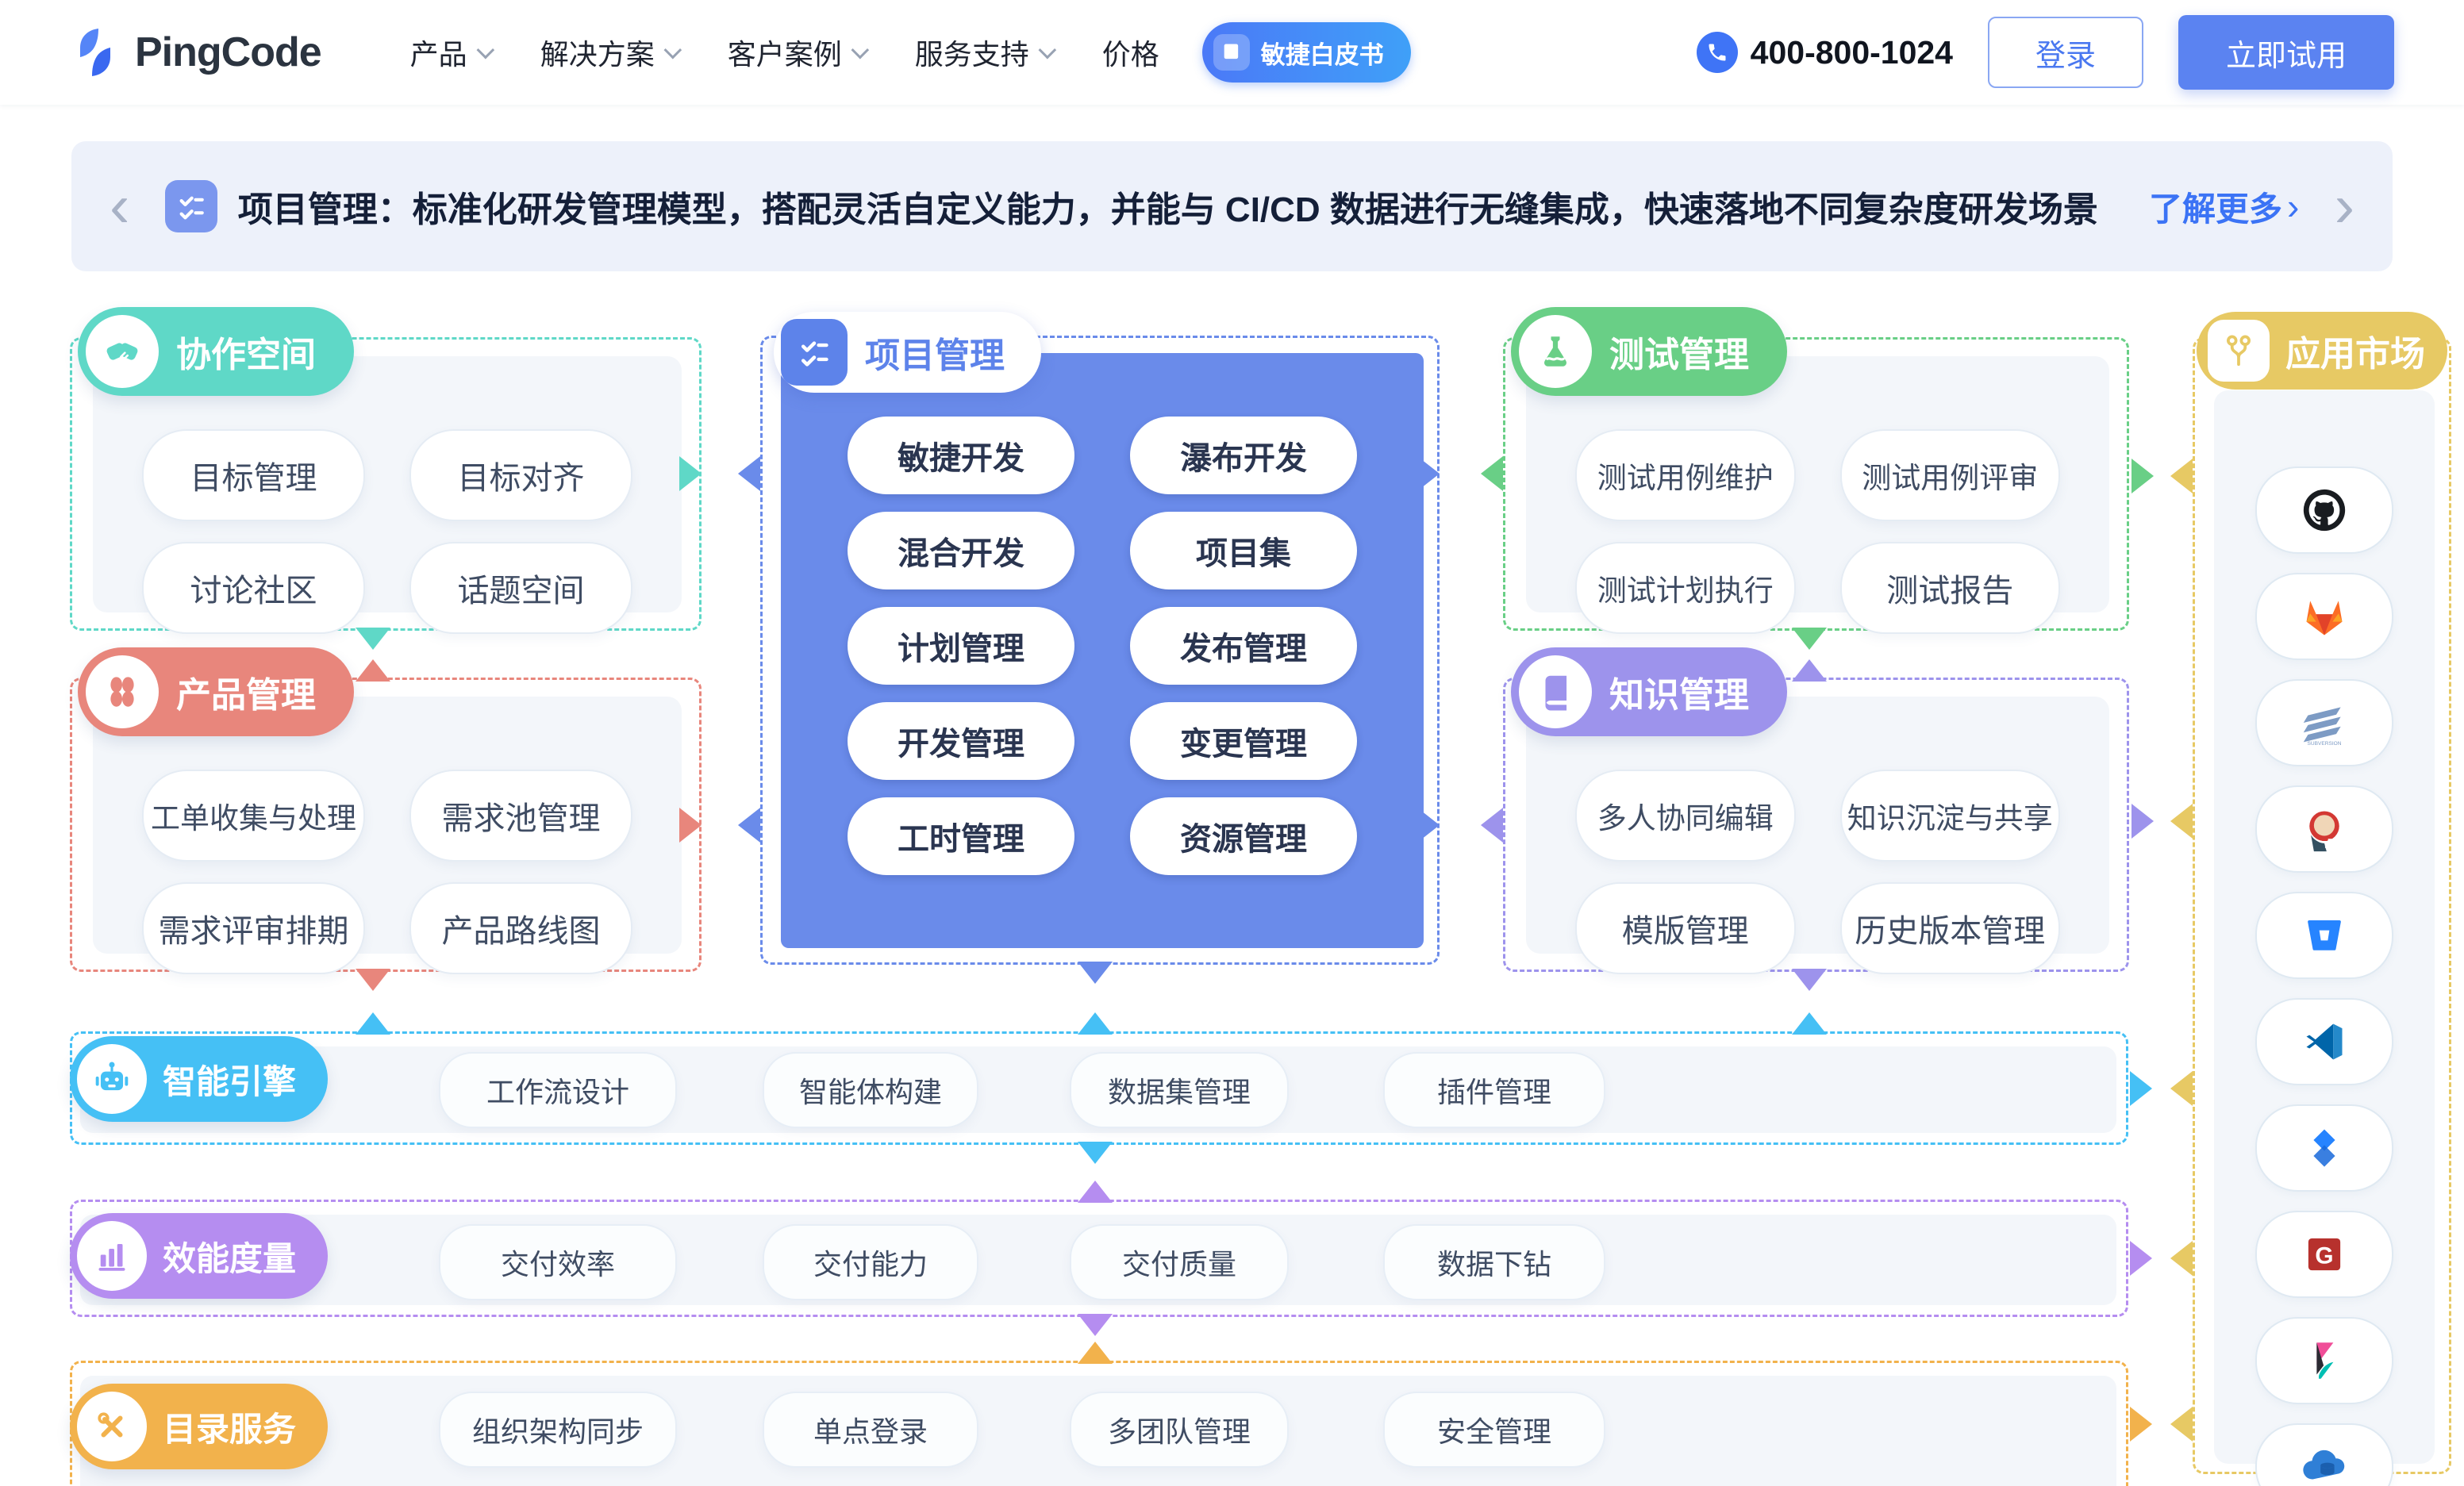  I want to click on feature-pill: 历史版本管理, so click(1949, 928).